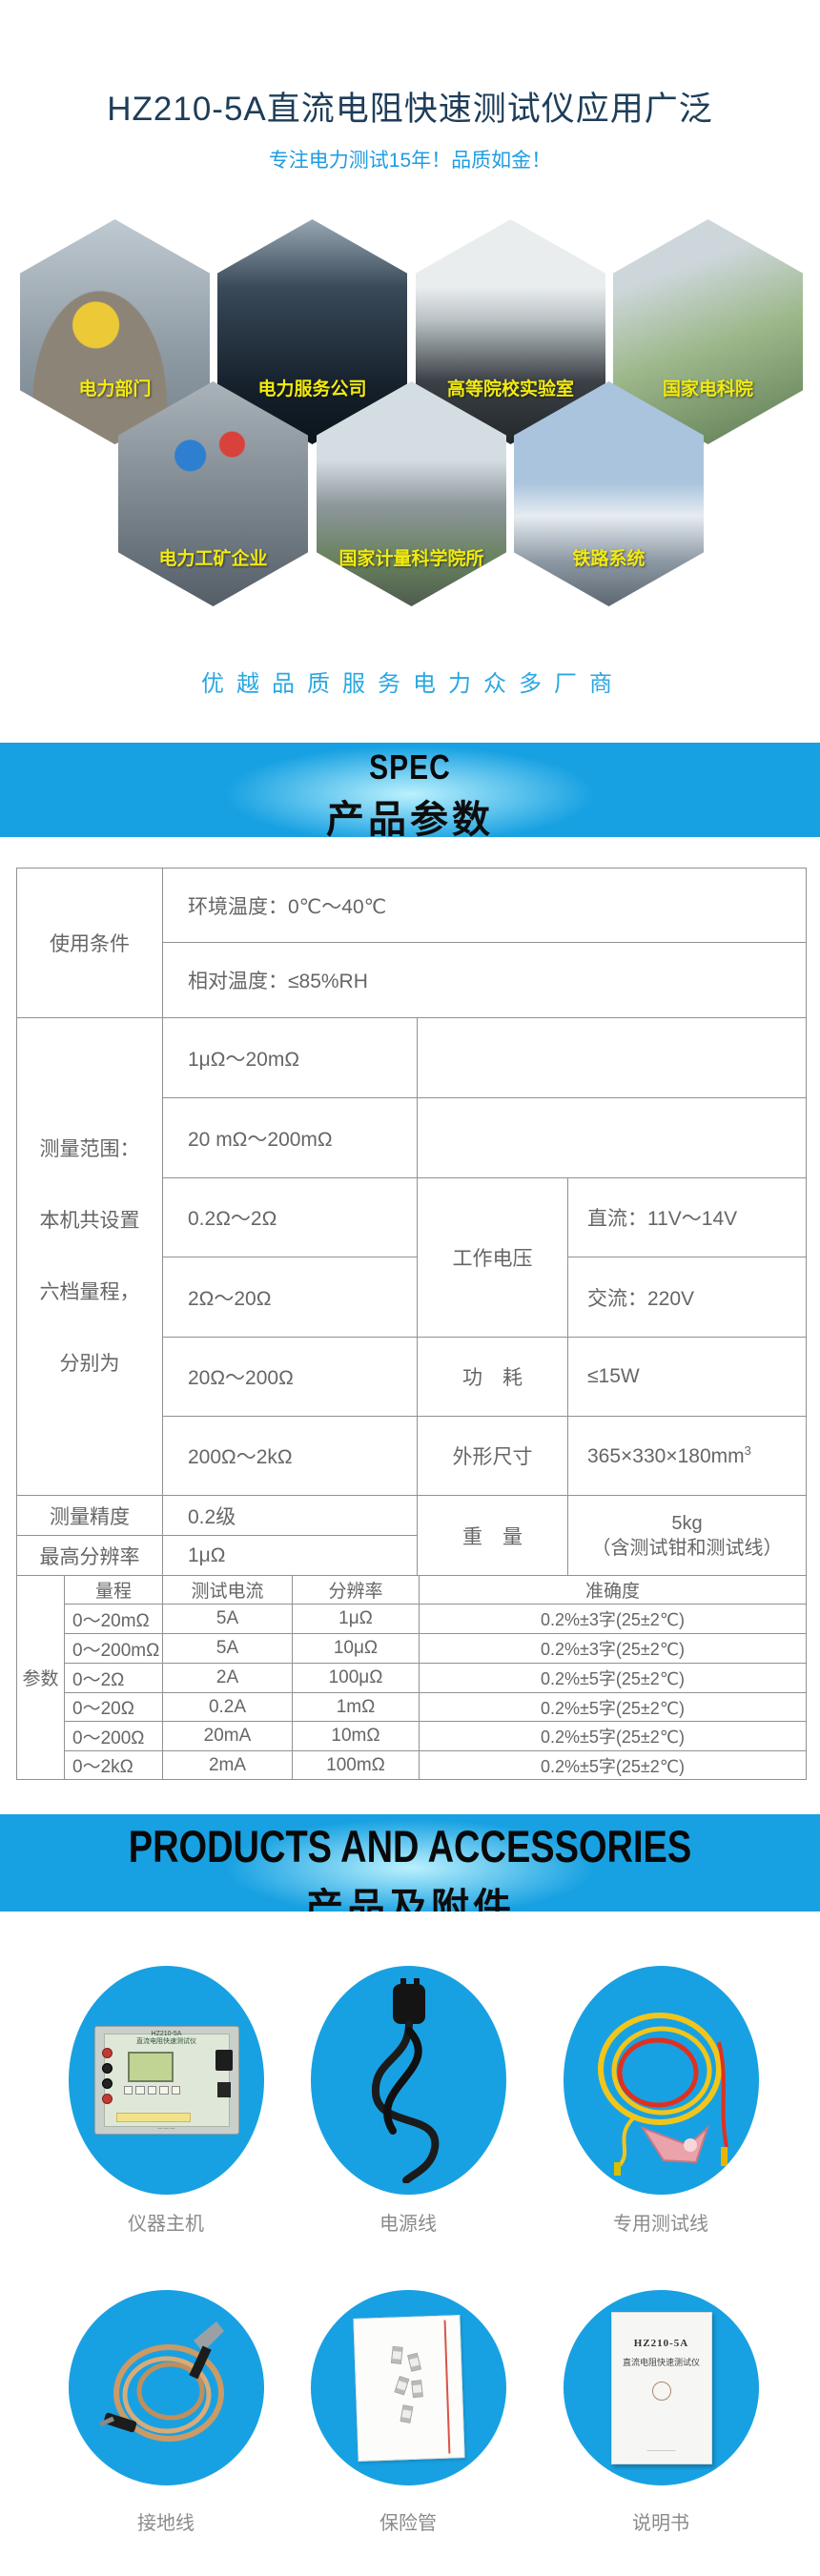 The height and width of the screenshot is (2576, 820). Describe the element at coordinates (411, 493) in the screenshot. I see `metrology-institute-photo: 国家计量科学院所` at that location.